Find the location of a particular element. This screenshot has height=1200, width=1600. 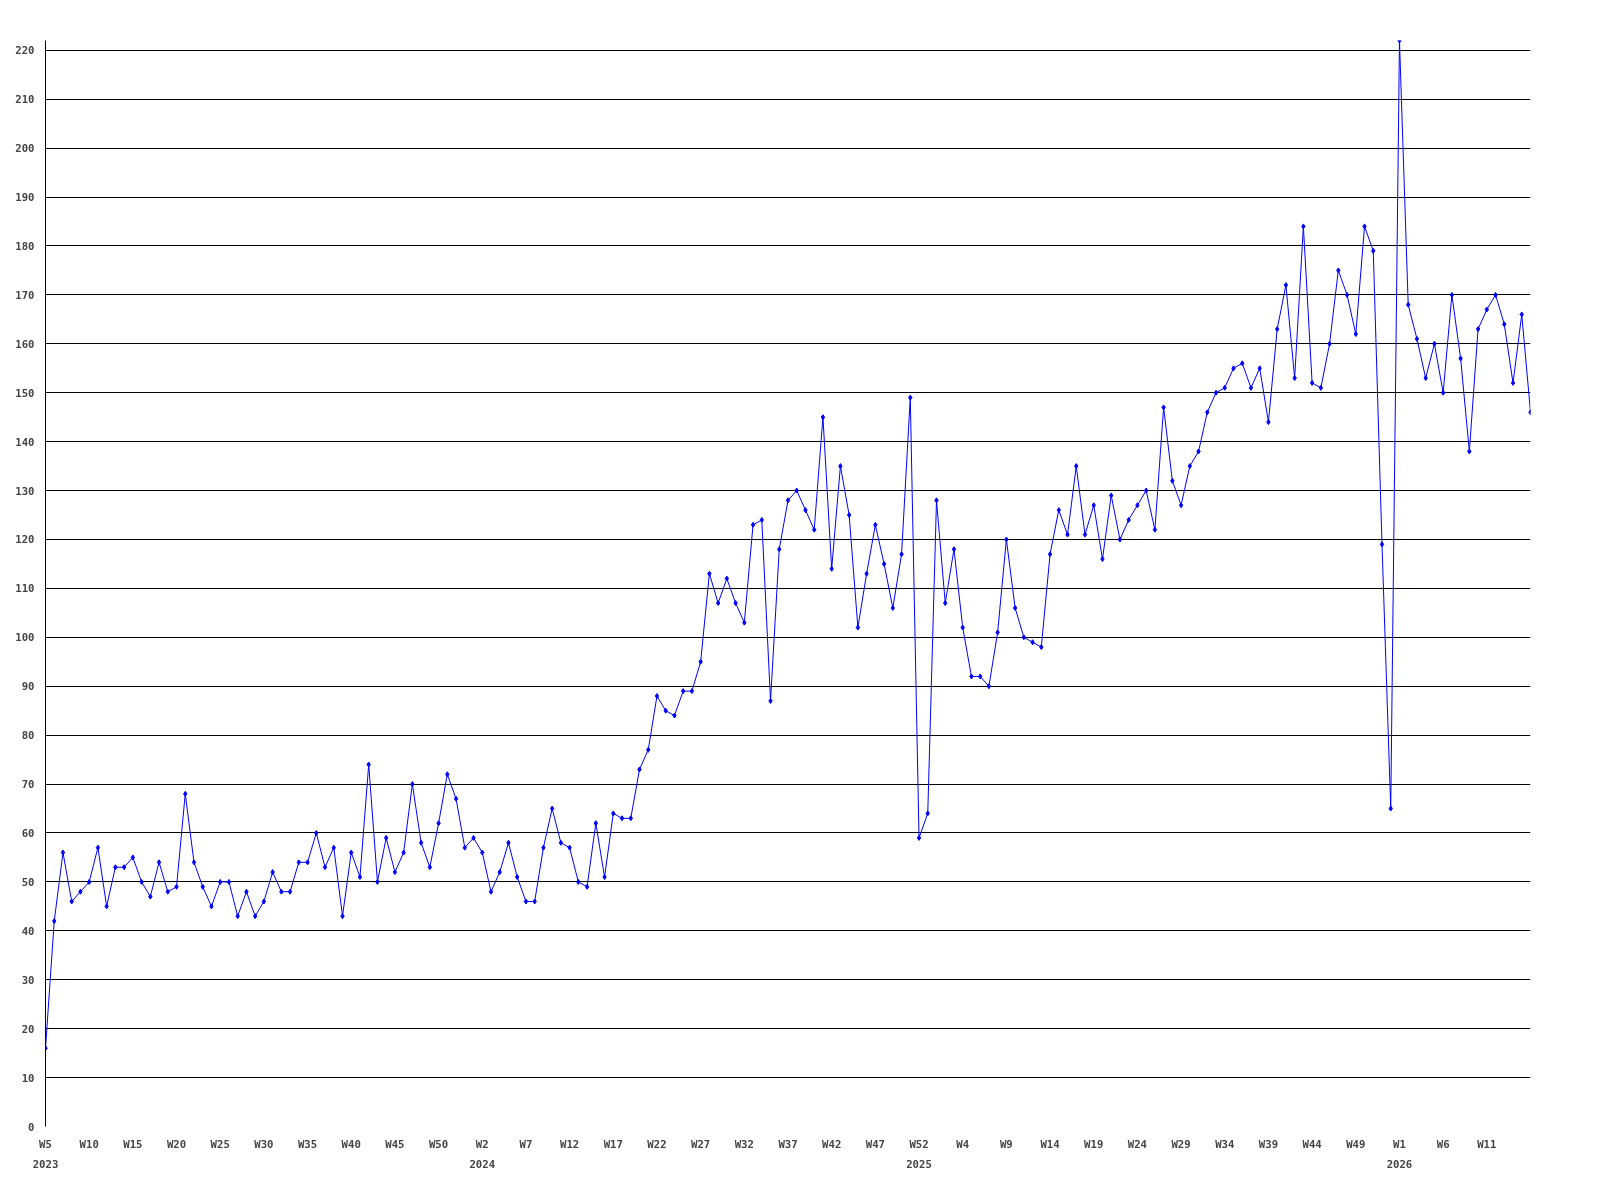

x-tick-label: W30 is located at coordinates (264, 1144).